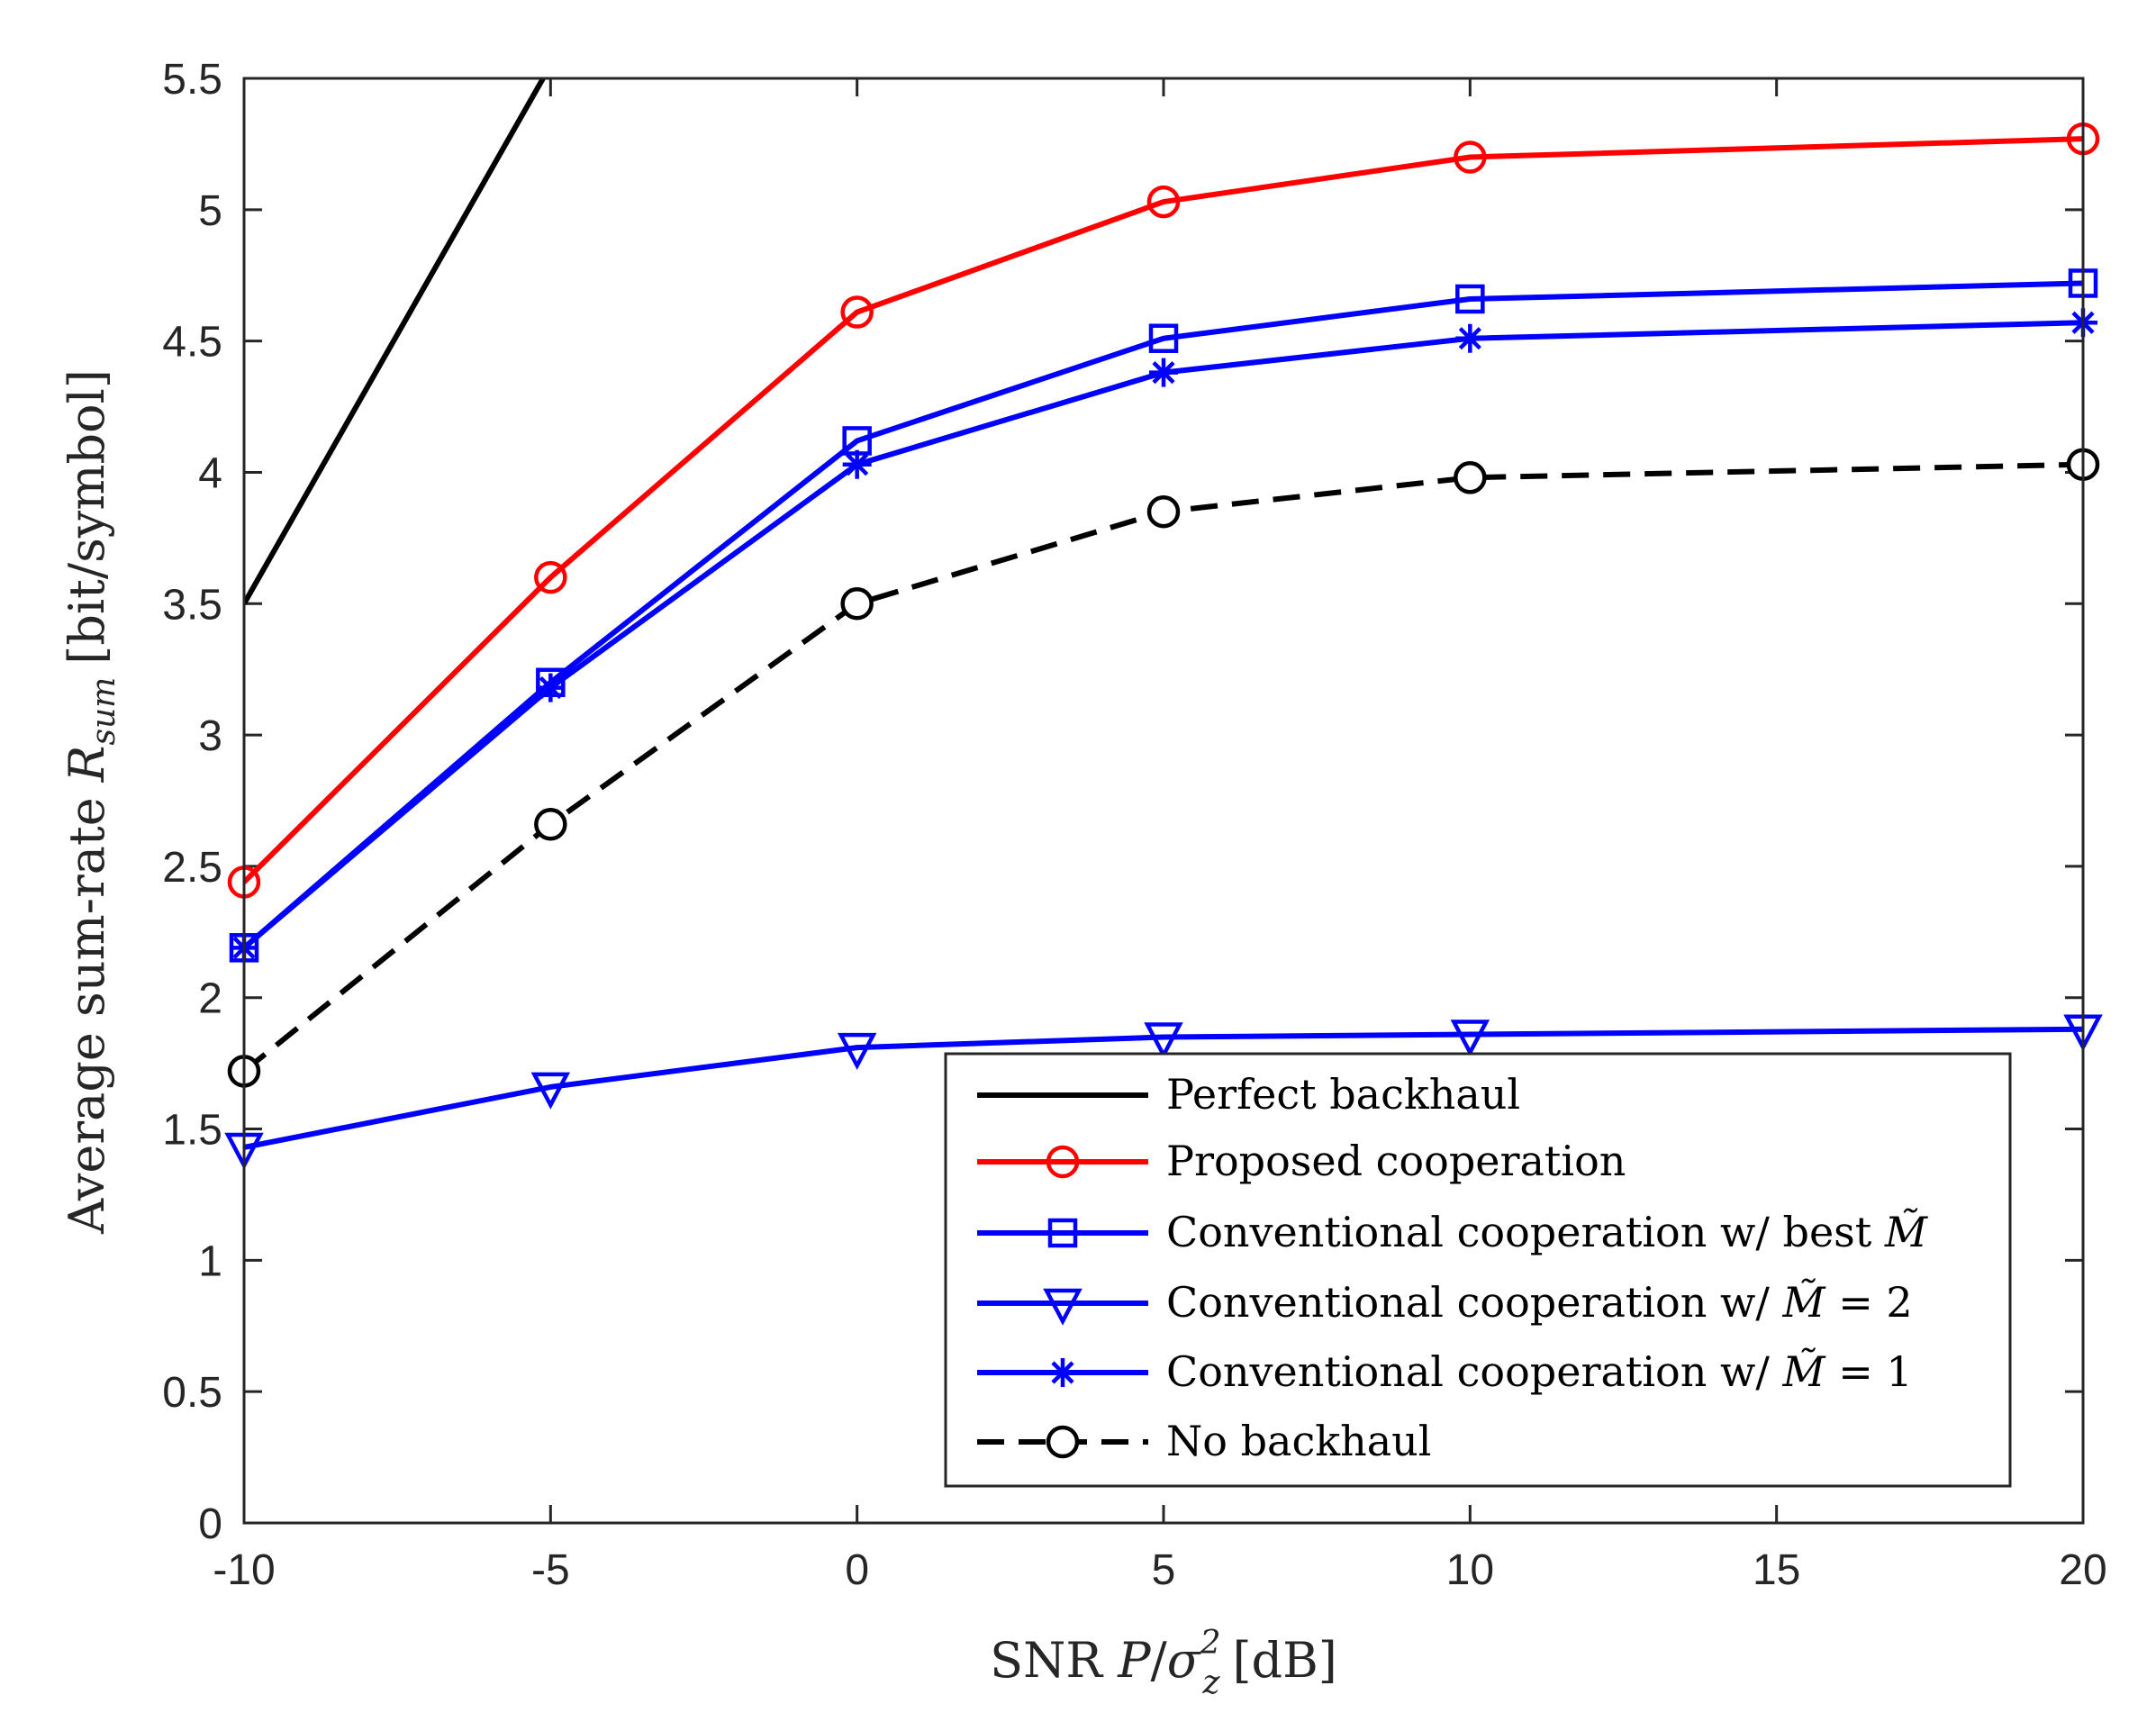  Describe the element at coordinates (192, 80) in the screenshot. I see `y-tick-label: 5.5` at that location.